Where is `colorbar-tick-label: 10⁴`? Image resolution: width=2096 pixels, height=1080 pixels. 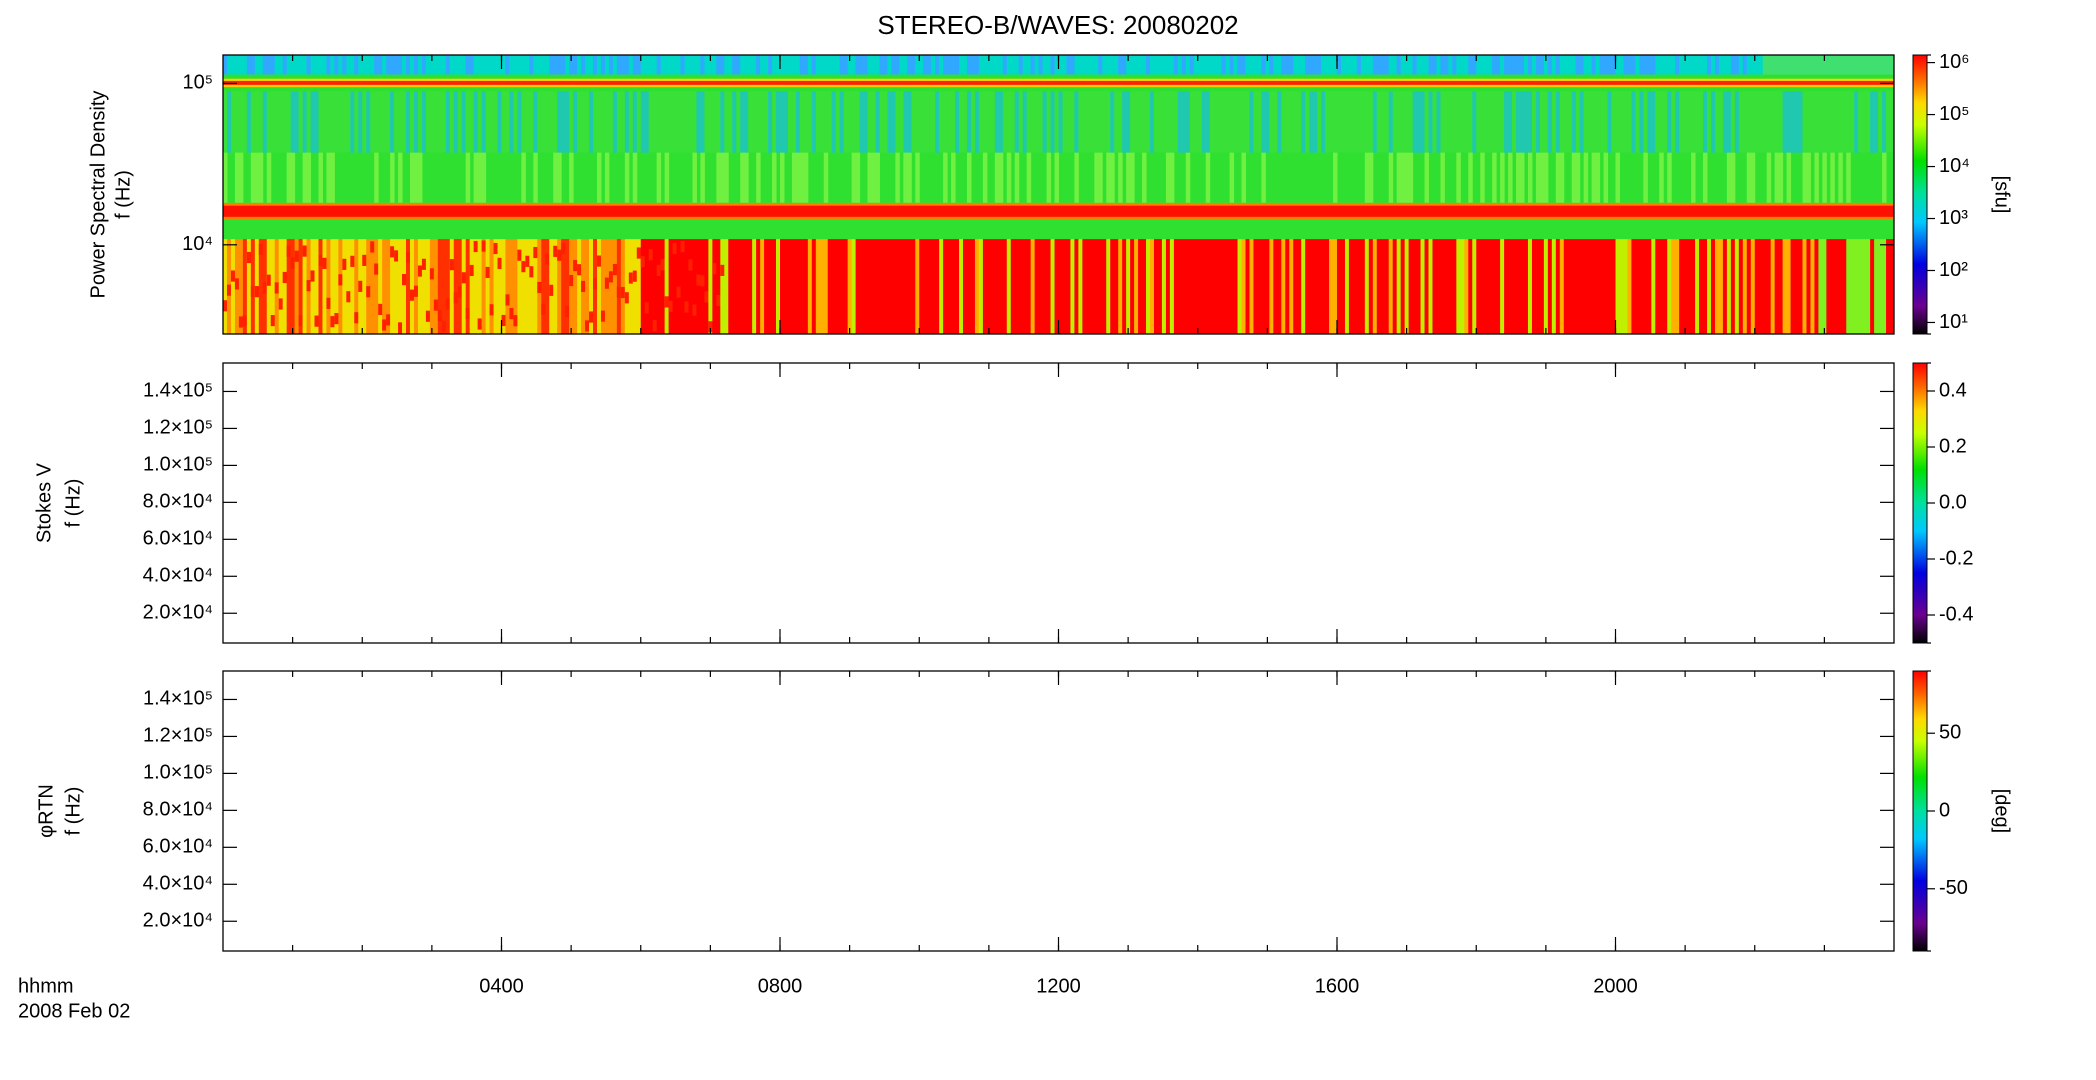
colorbar-tick-label: 10⁴ is located at coordinates (1954, 166).